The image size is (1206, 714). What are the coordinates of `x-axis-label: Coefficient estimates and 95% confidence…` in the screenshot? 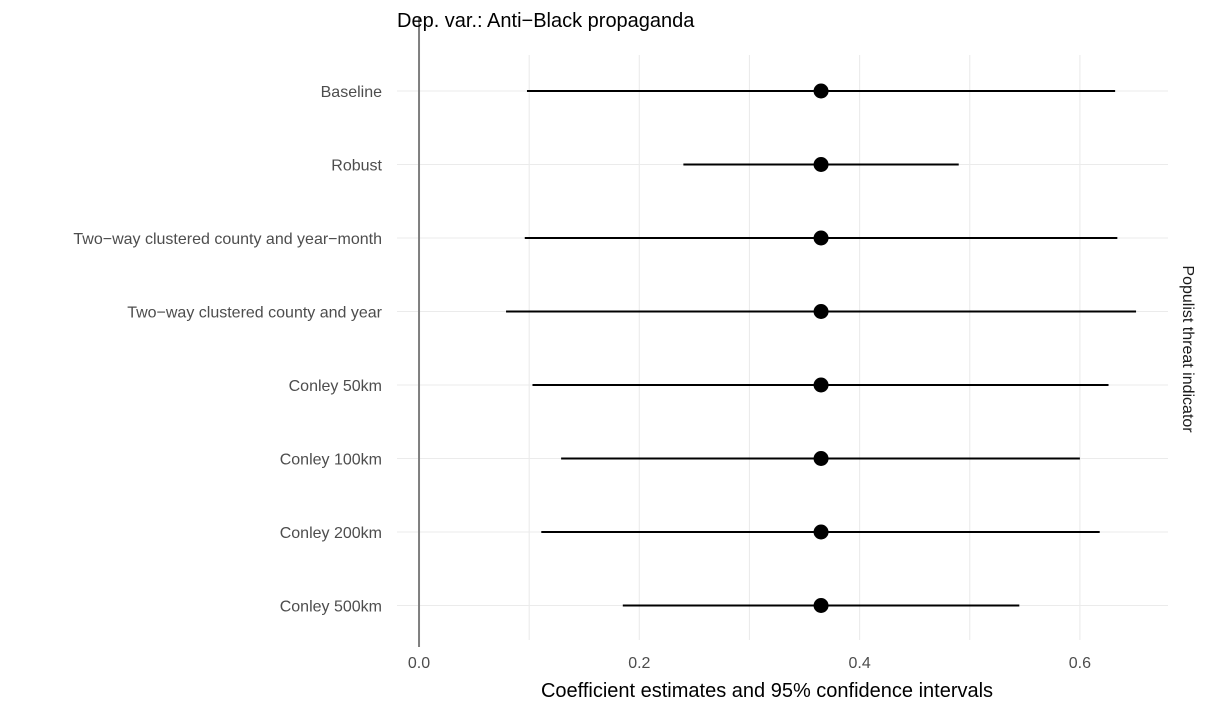 It's located at (767, 691).